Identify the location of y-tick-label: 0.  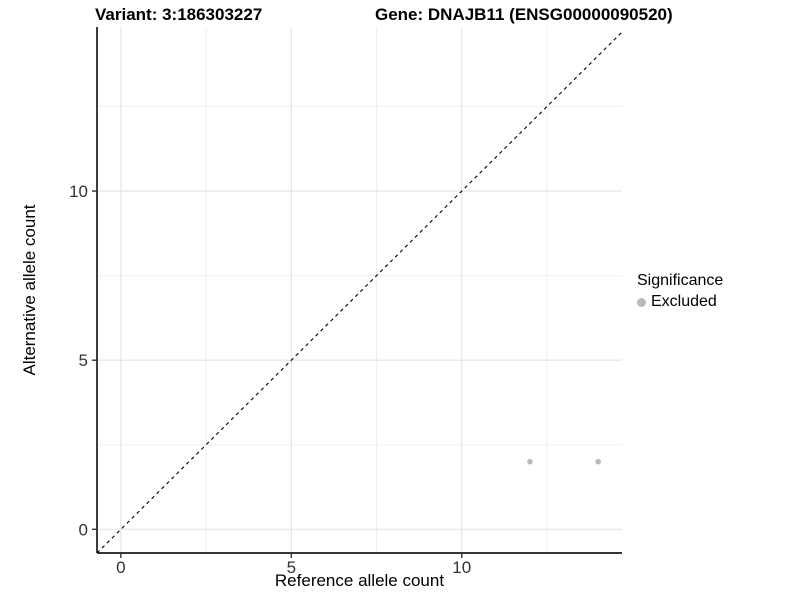
(83, 529).